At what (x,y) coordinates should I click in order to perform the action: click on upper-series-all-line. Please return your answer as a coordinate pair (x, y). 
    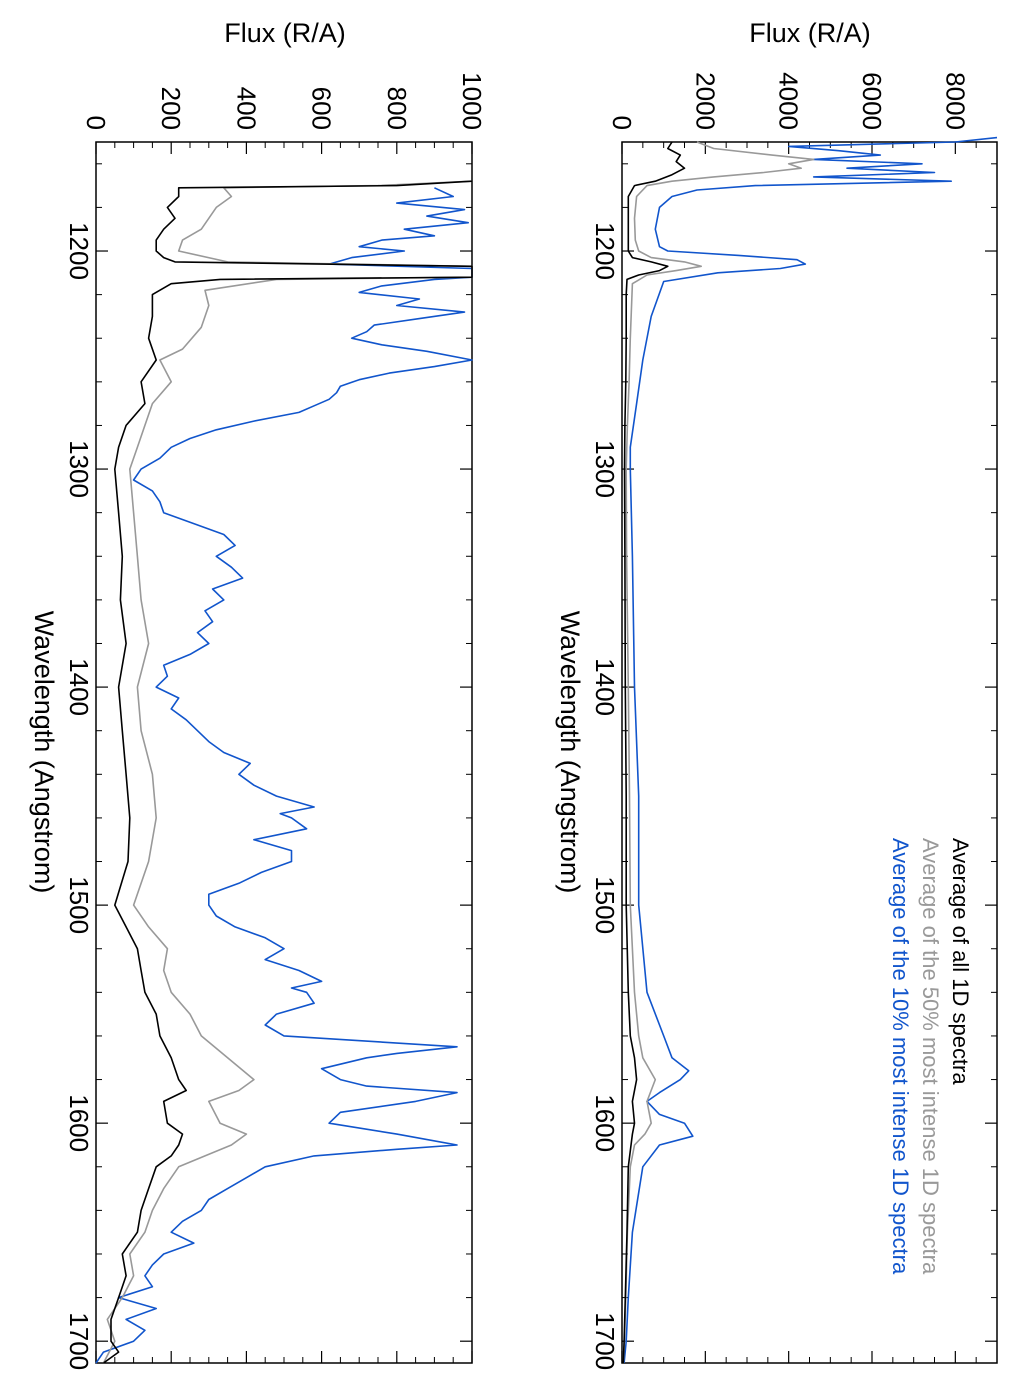
    Looking at the image, I should click on (654, 752).